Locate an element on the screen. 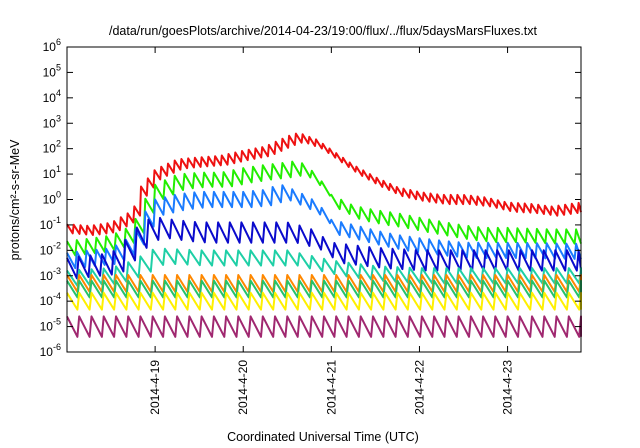 This screenshot has width=640, height=448. y-tick-label: 10² is located at coordinates (52, 147).